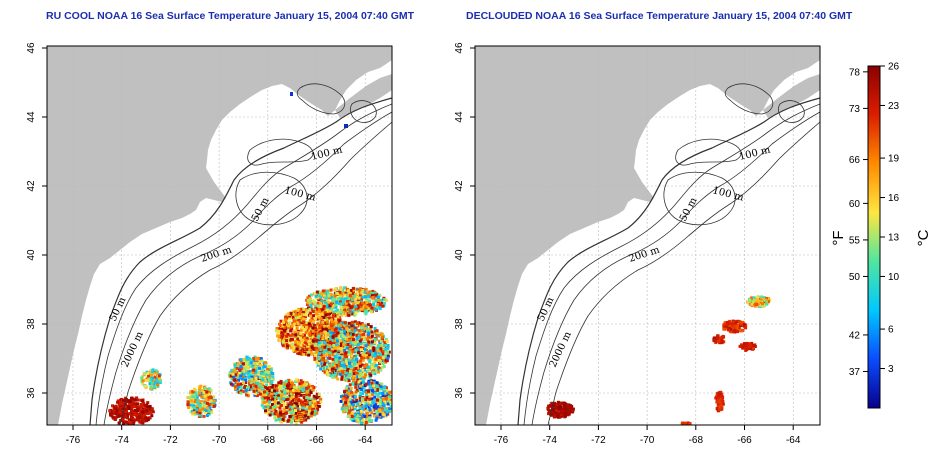 The width and height of the screenshot is (950, 475). What do you see at coordinates (891, 330) in the screenshot?
I see `colorbar-celsius-tick: 6` at bounding box center [891, 330].